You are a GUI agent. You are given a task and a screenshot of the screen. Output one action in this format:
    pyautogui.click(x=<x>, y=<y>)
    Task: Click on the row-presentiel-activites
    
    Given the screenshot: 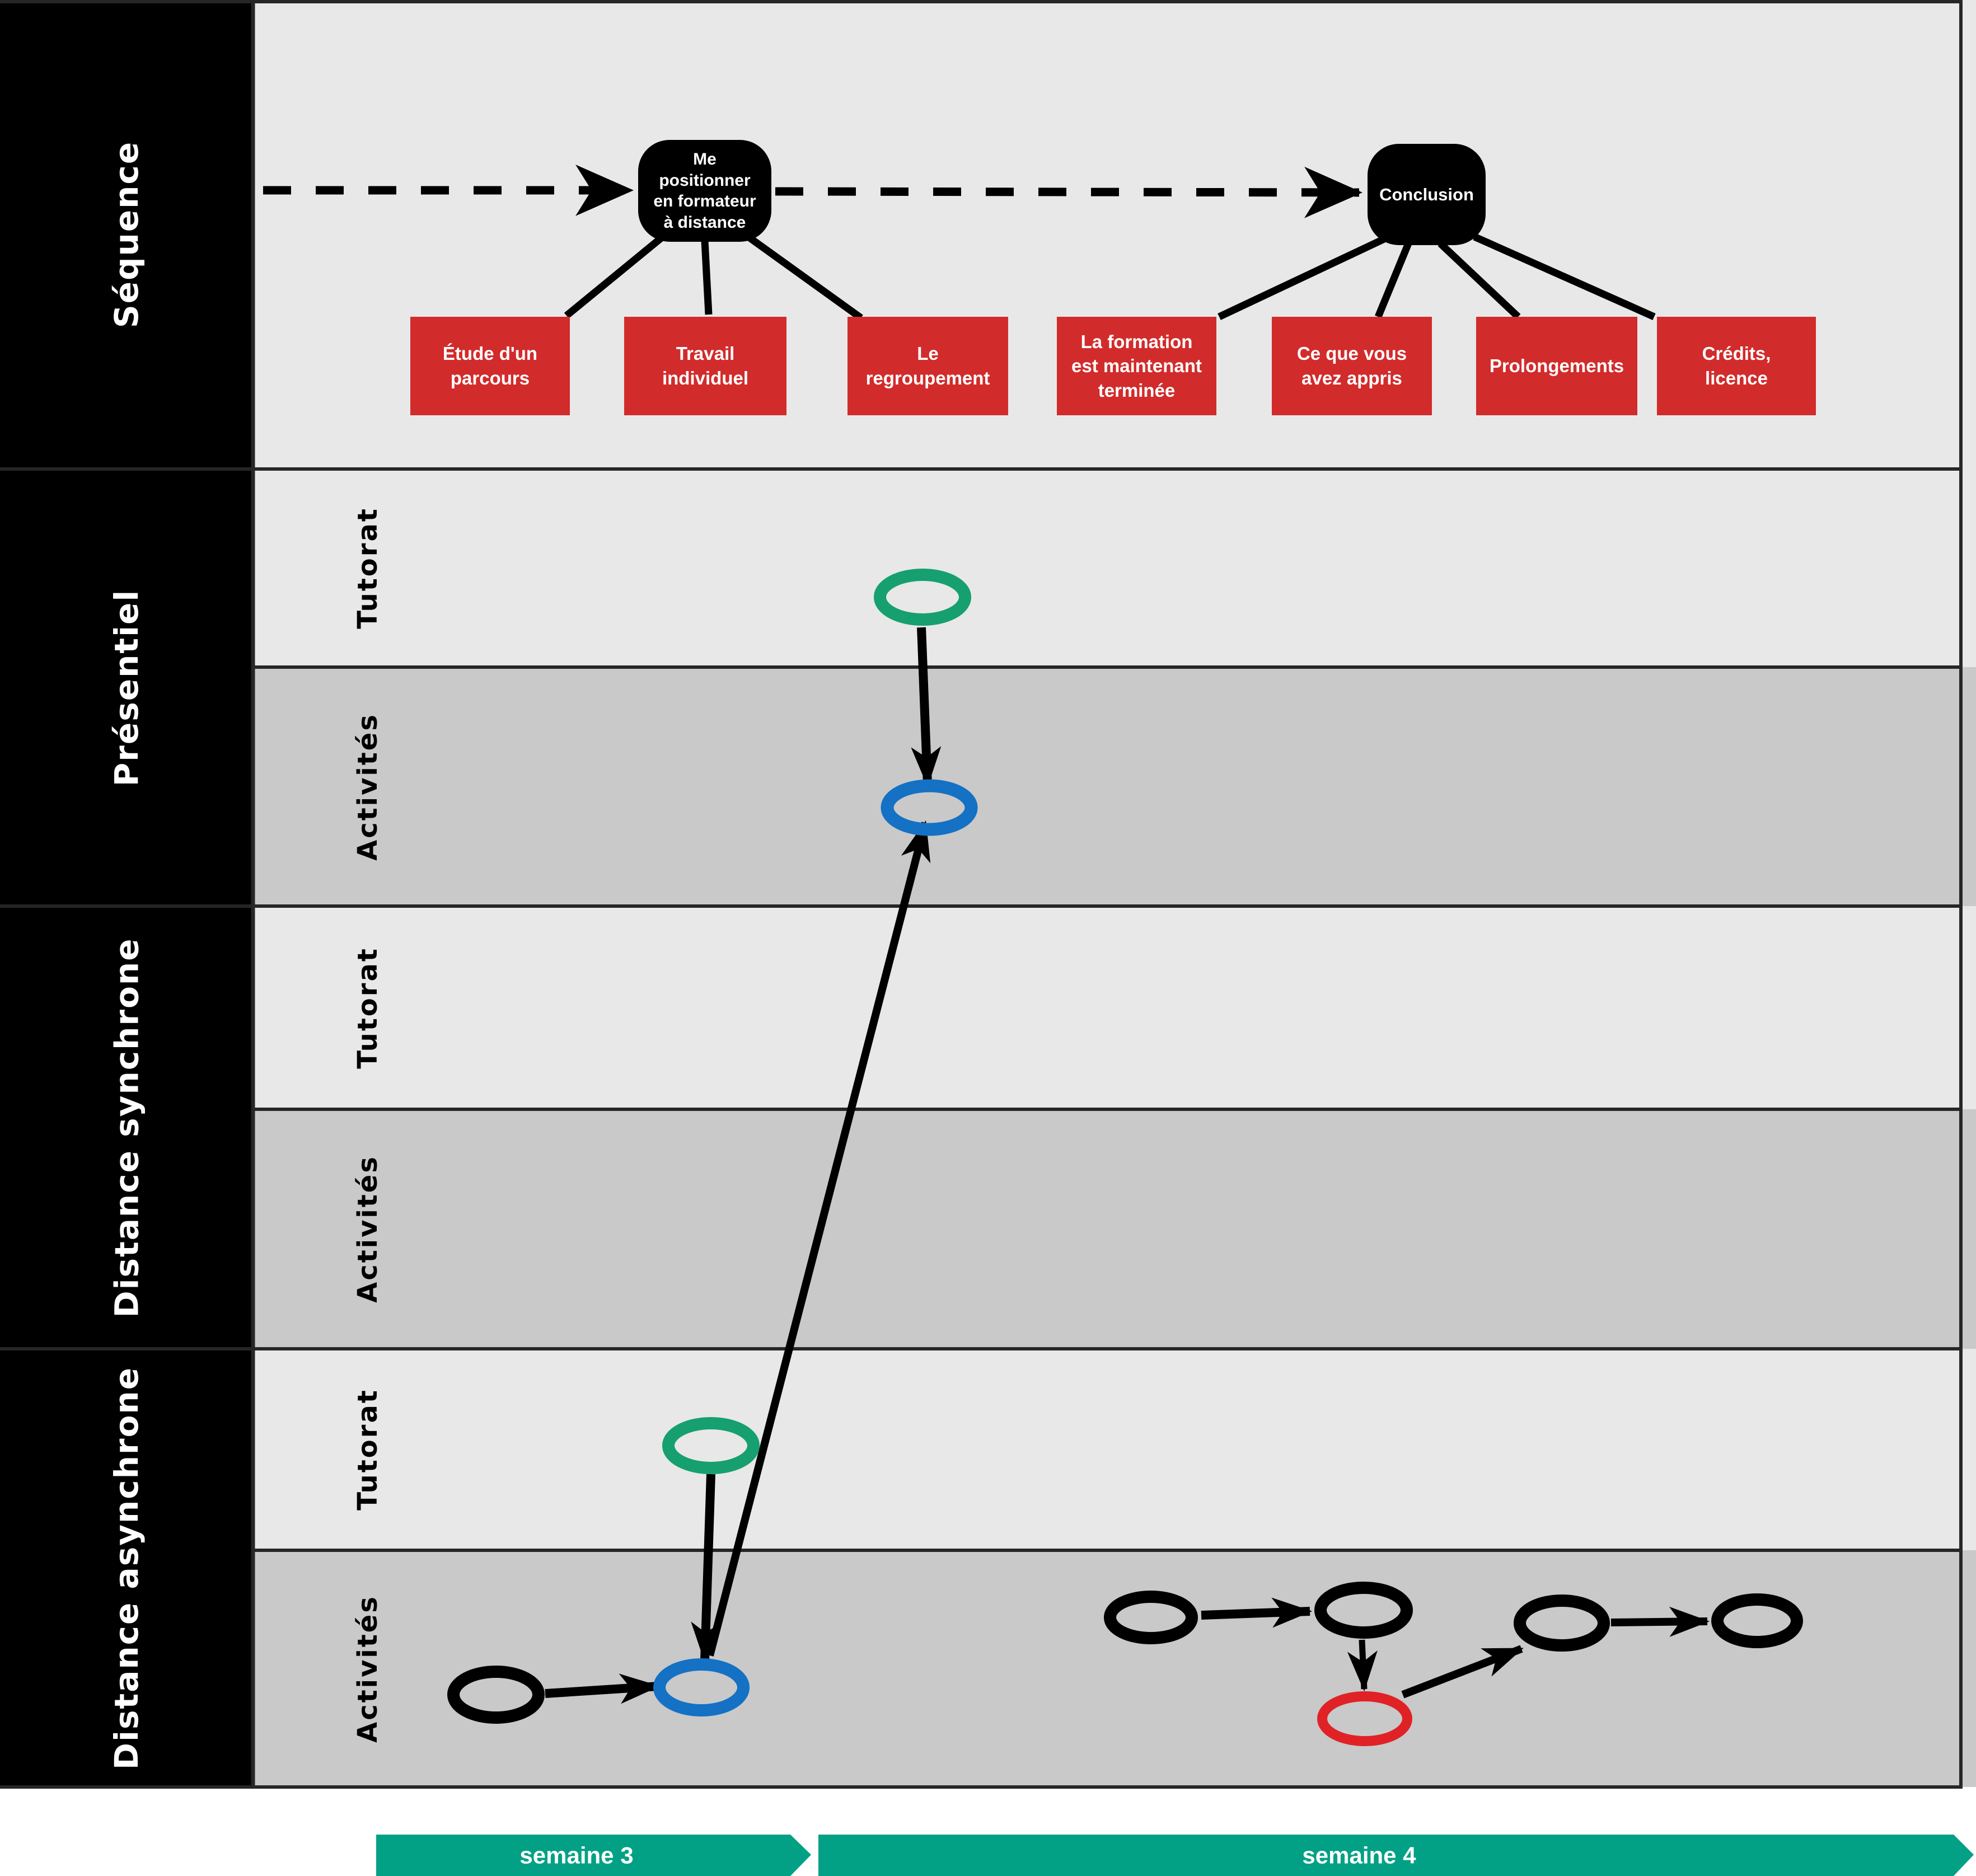 What is the action you would take?
    pyautogui.click(x=1114, y=786)
    